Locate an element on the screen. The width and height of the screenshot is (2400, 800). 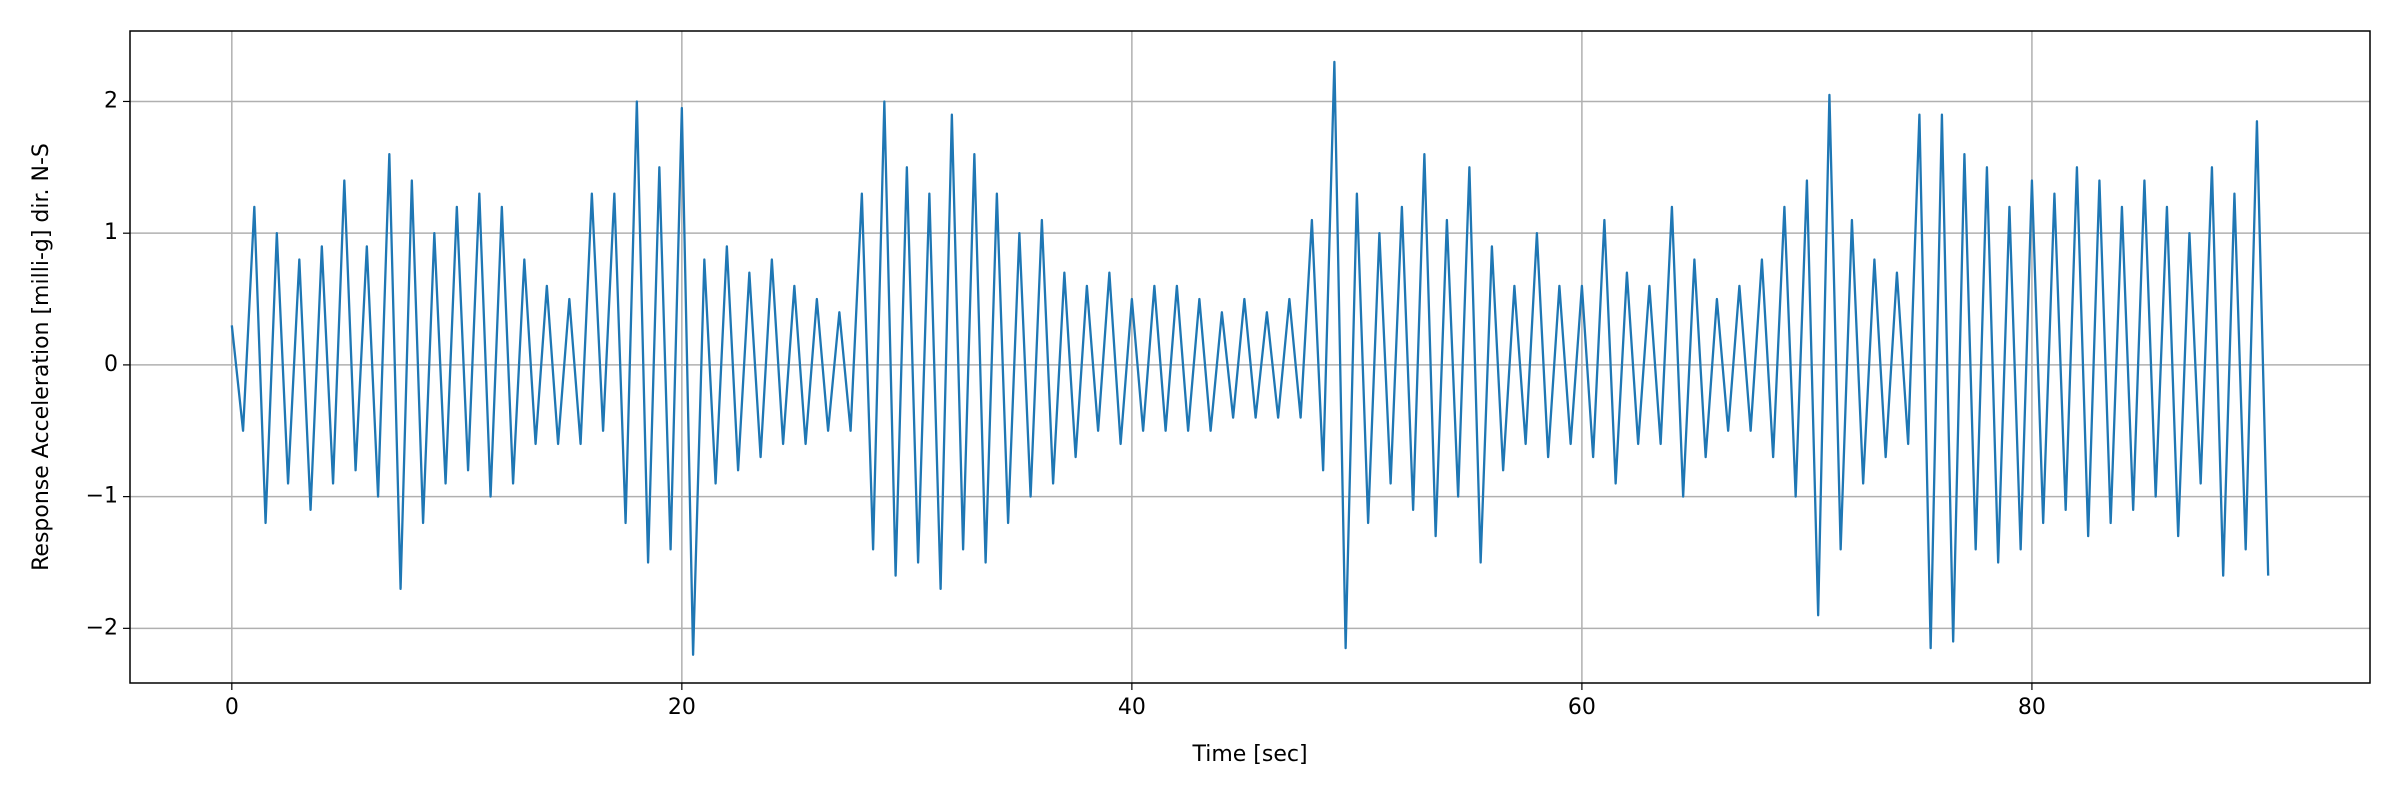
y-tick-label: 1 is located at coordinates (111, 232).